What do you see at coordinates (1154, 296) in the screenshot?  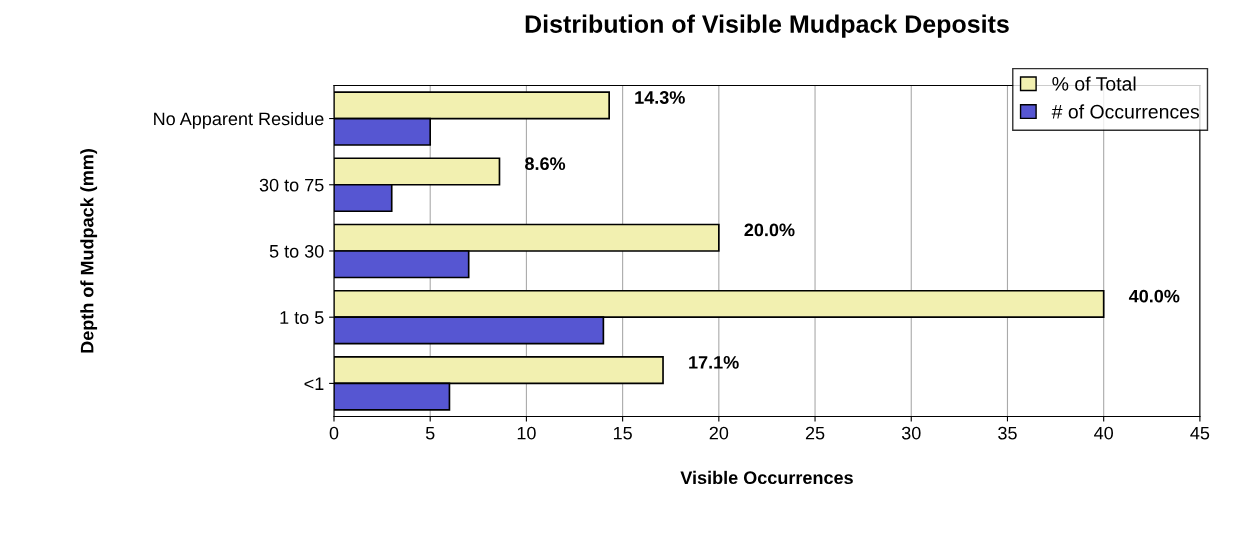 I see `data-label: 40.0%` at bounding box center [1154, 296].